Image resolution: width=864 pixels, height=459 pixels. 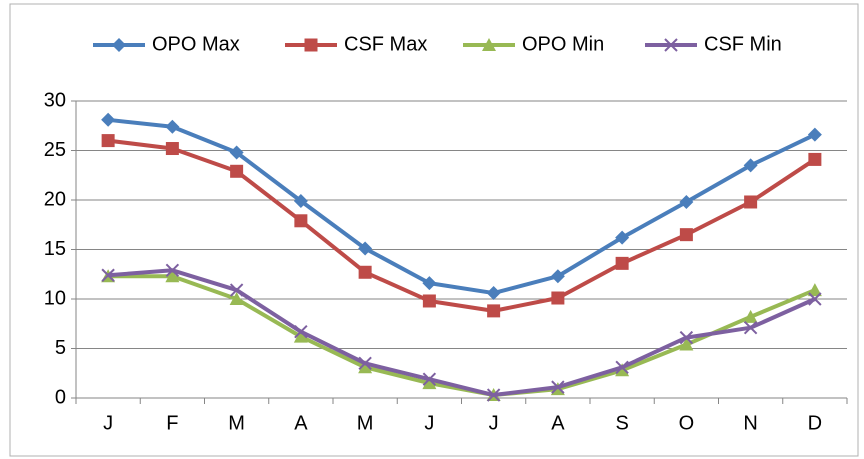 I want to click on legend-item: OPO Min, so click(x=533, y=44).